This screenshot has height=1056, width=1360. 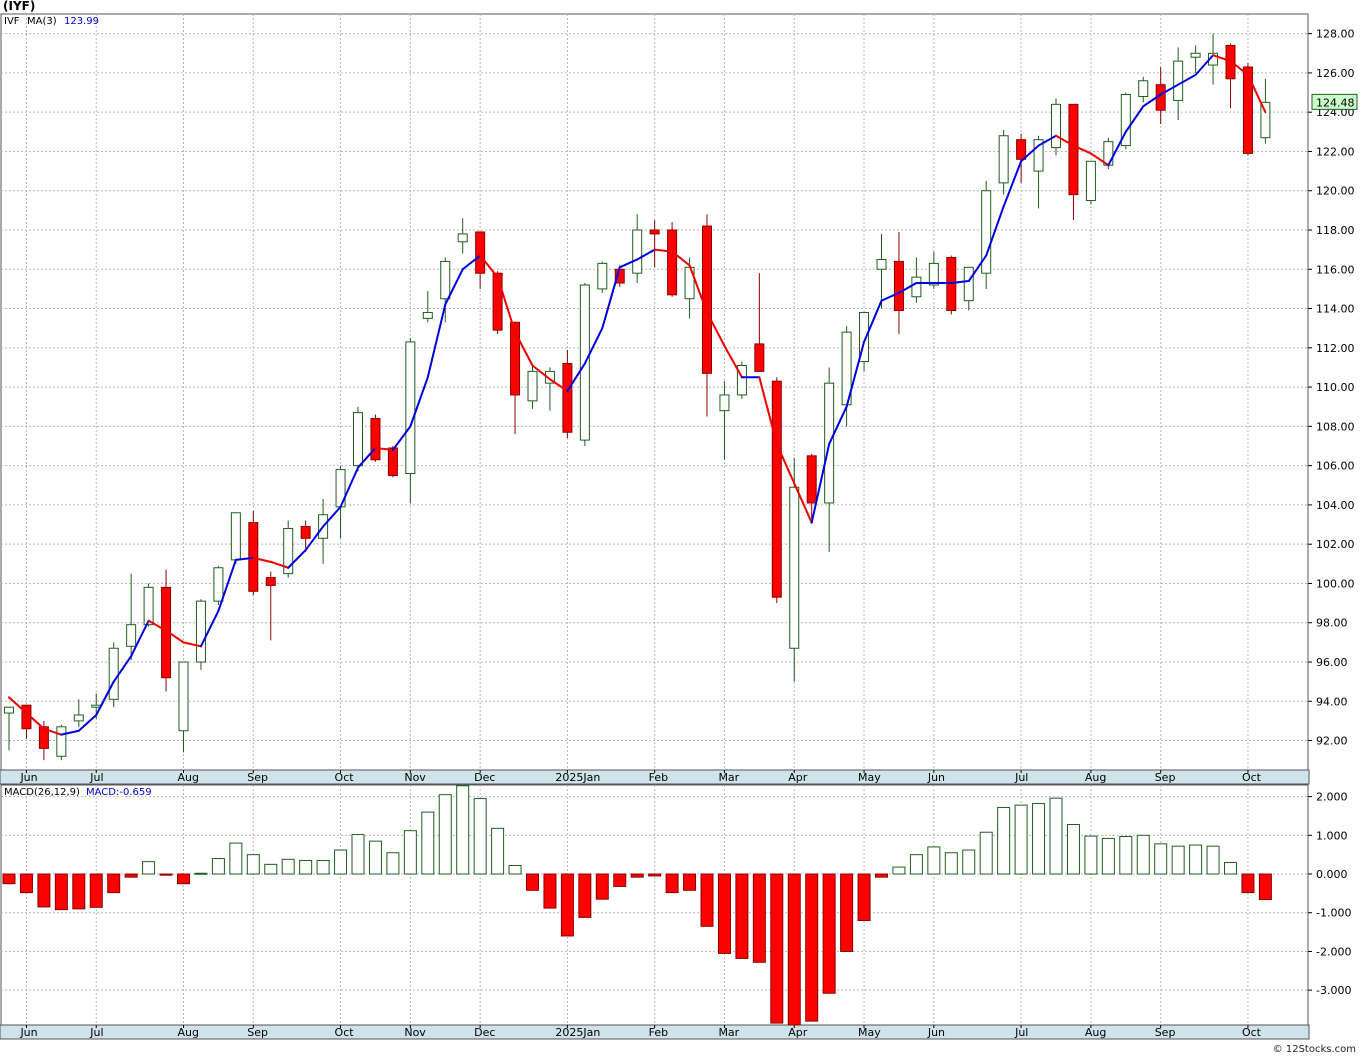 I want to click on macd-month-label: Jun, so click(x=28, y=1032).